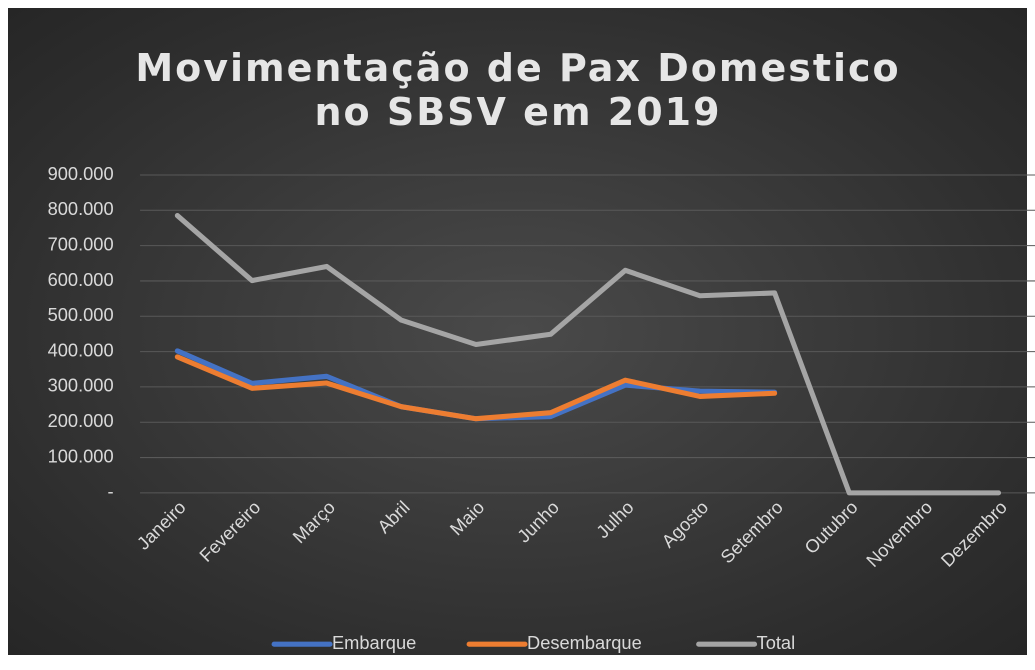 The image size is (1035, 670). Describe the element at coordinates (776, 642) in the screenshot. I see `legend-label: Total` at that location.